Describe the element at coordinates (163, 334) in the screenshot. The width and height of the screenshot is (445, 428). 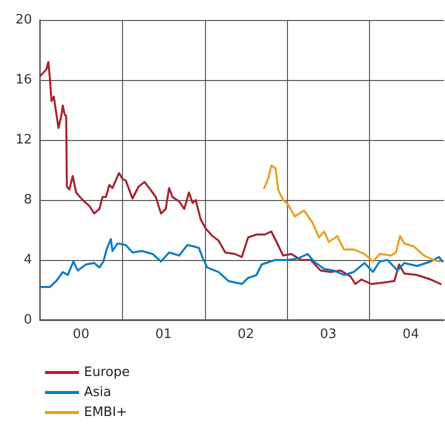
I see `x-tick-label: 01` at that location.